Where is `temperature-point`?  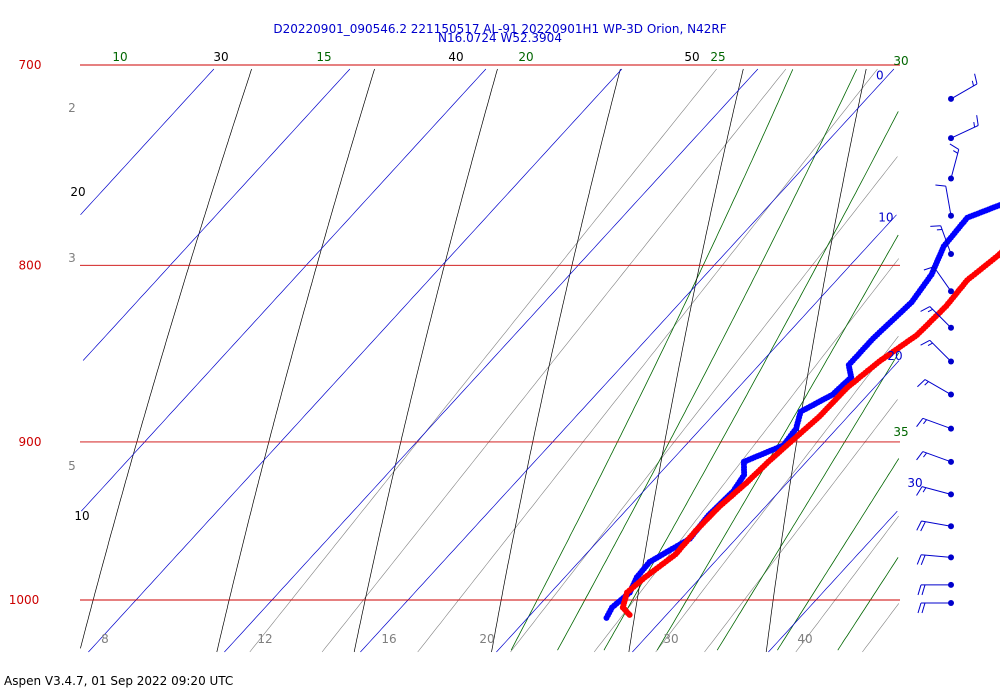
temperature-point is located at coordinates (629, 614).